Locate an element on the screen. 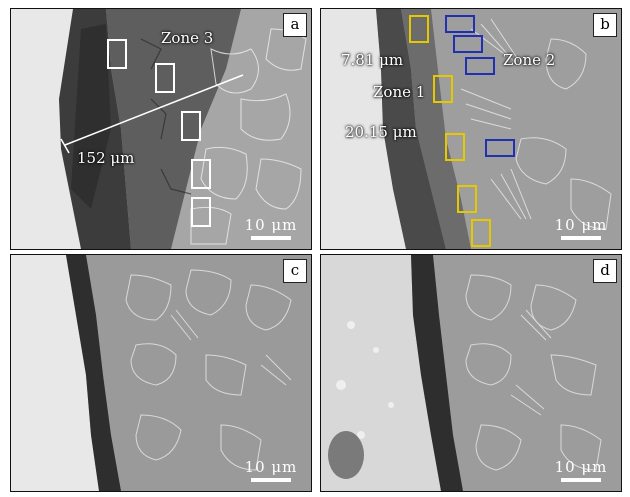 This screenshot has height=497, width=630. panel-b-label: b is located at coordinates (605, 25).